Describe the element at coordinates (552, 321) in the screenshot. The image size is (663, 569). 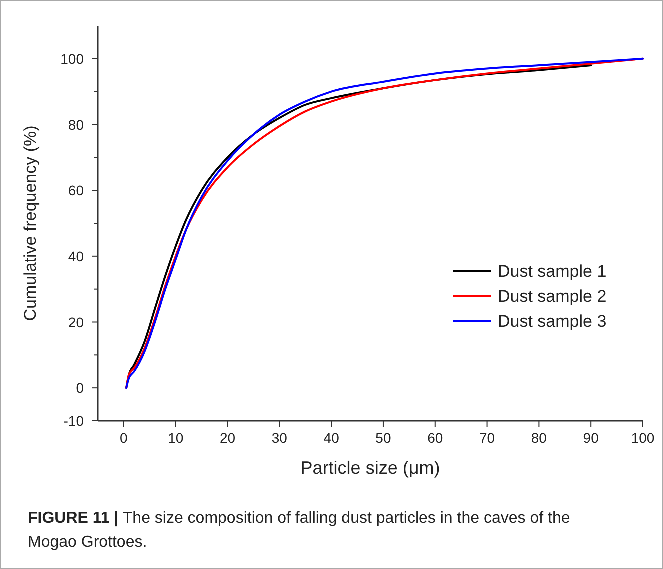
I see `legend-label: Dust sample 3` at that location.